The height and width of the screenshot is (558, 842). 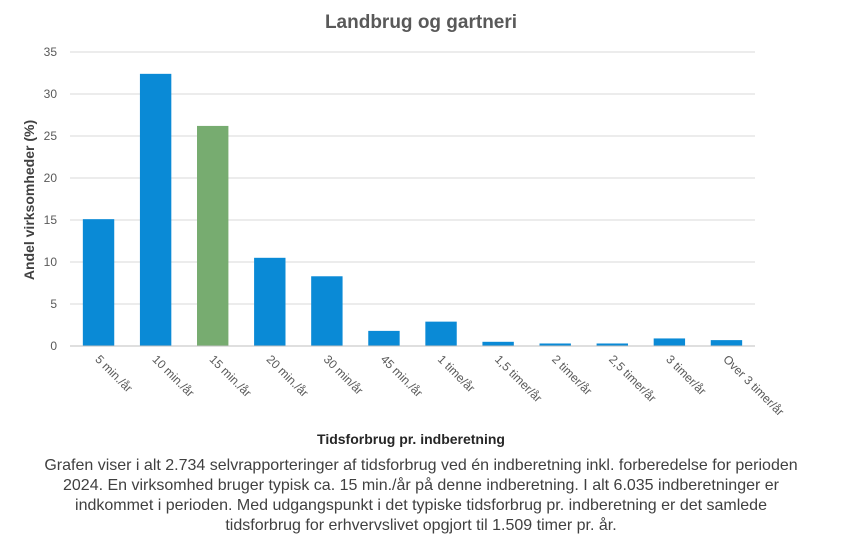 What do you see at coordinates (51, 136) in the screenshot?
I see `y-tick-label: 25` at bounding box center [51, 136].